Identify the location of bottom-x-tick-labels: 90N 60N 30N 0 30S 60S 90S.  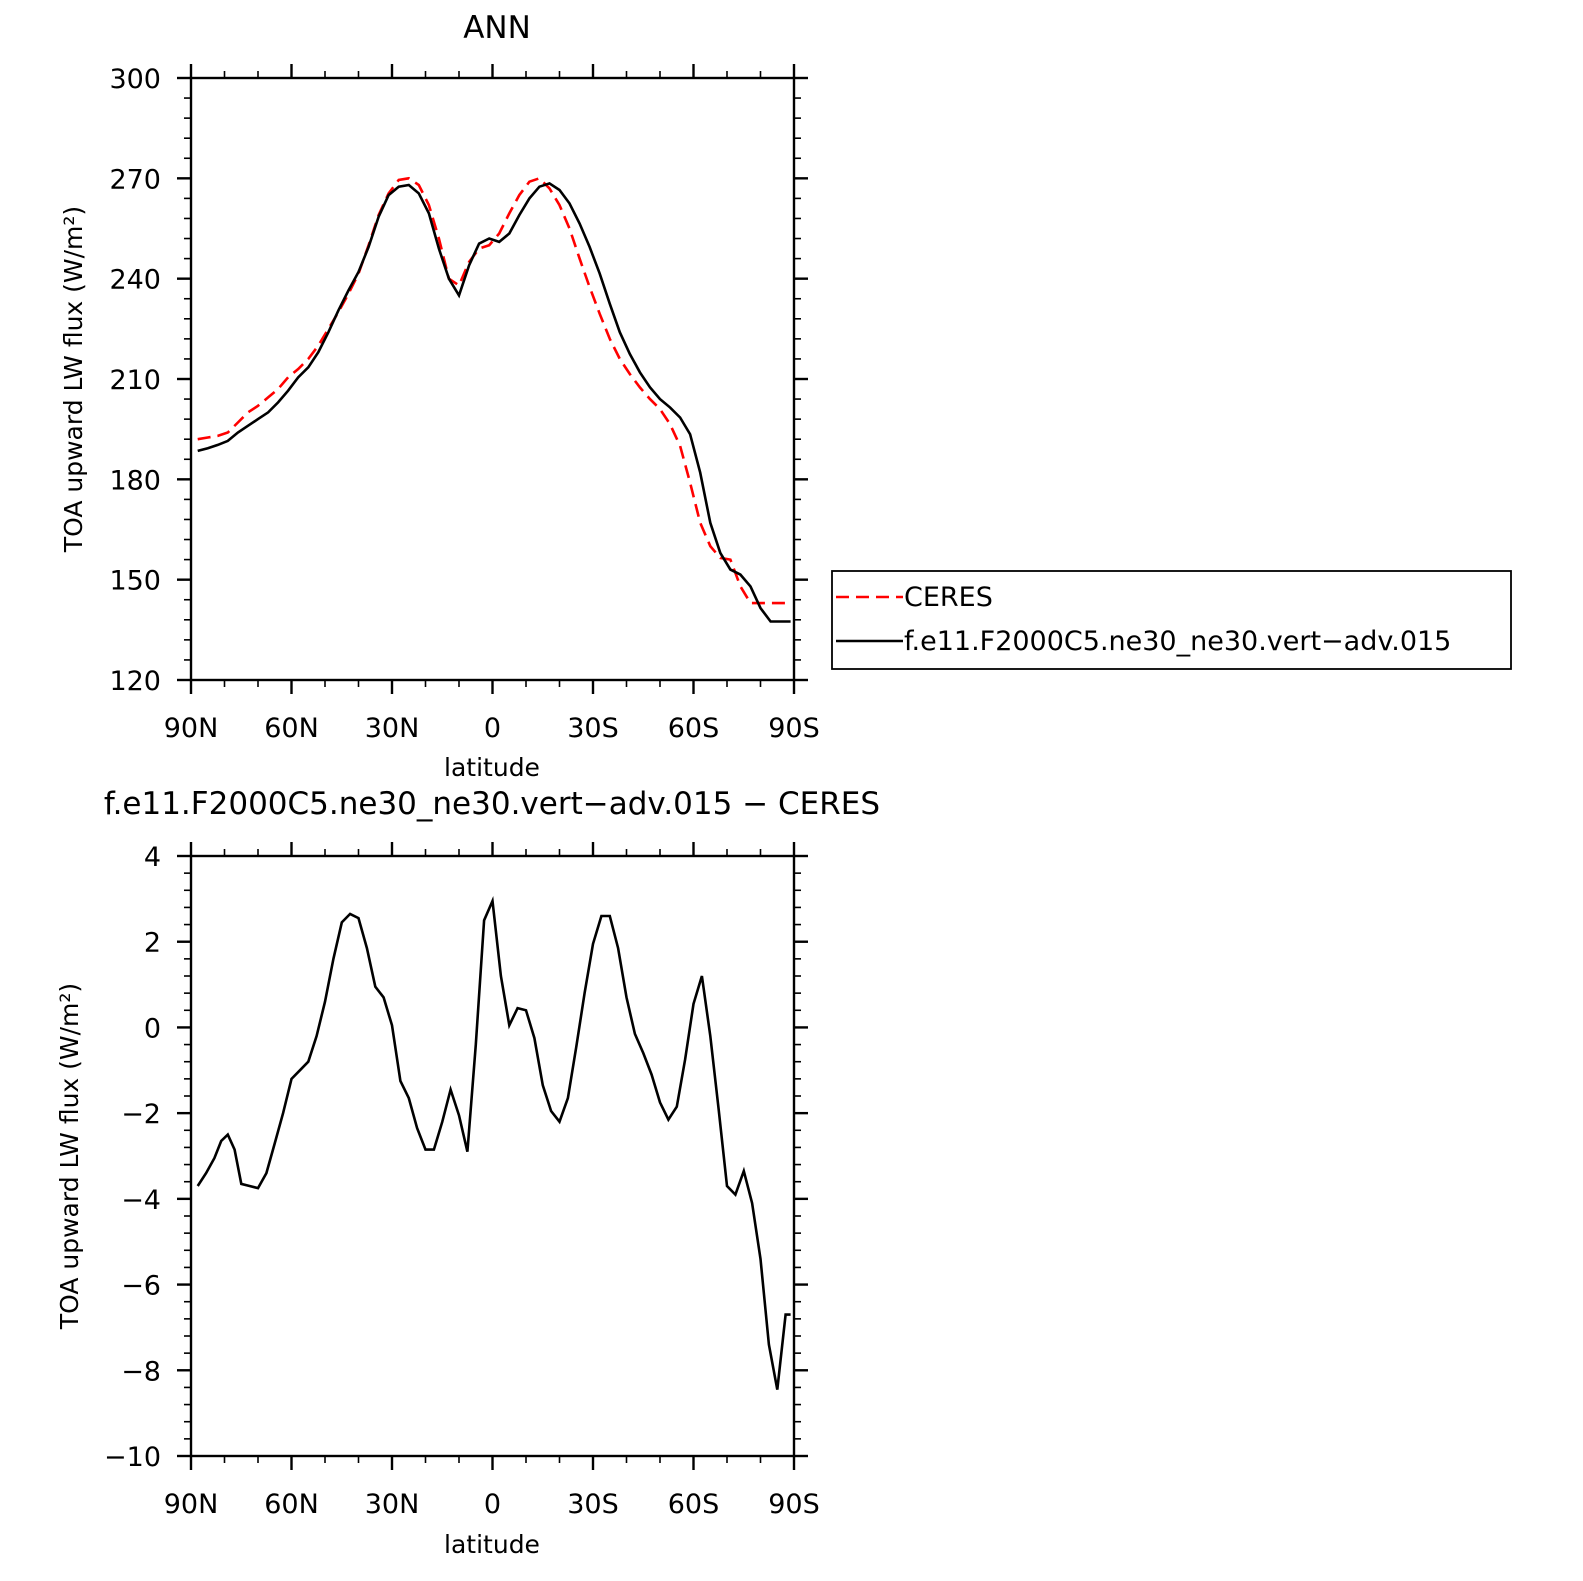
(492, 1504).